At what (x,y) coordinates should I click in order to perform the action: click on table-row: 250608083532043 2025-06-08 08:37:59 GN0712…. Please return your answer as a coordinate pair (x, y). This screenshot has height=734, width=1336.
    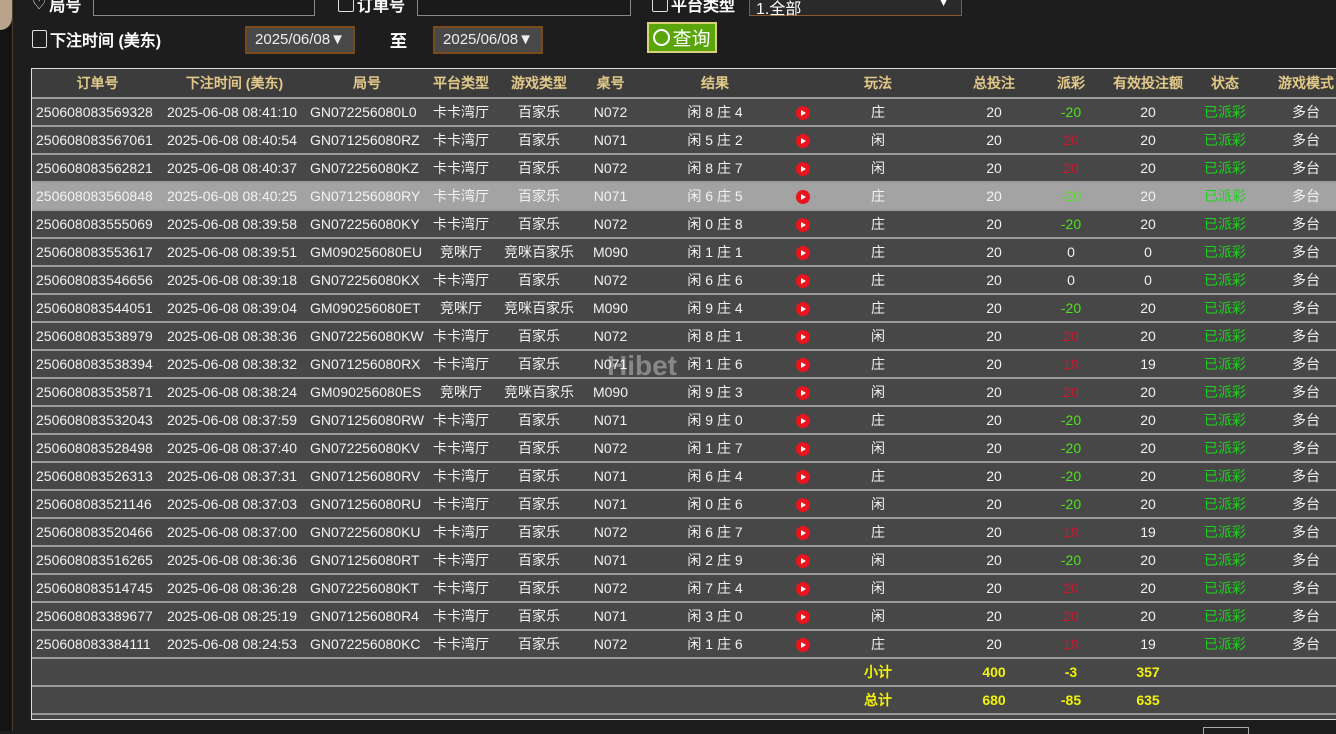
    Looking at the image, I should click on (684, 420).